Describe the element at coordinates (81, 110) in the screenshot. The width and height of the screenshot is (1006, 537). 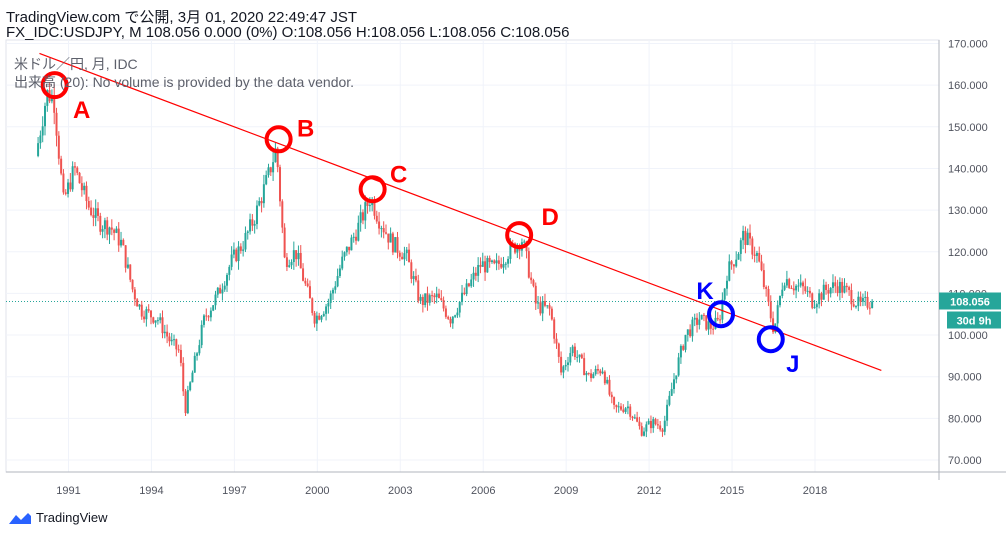
I see `marker-label-a: A` at that location.